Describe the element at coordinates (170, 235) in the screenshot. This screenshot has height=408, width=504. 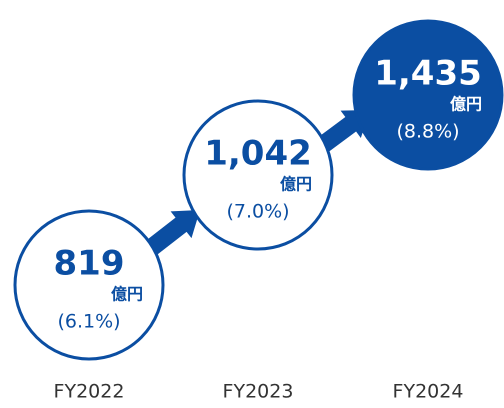
I see `arrow` at that location.